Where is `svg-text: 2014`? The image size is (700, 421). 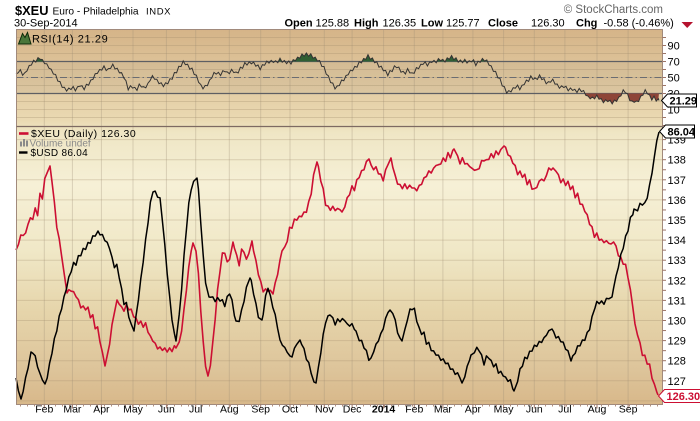
svg-text: 2014 is located at coordinates (384, 410).